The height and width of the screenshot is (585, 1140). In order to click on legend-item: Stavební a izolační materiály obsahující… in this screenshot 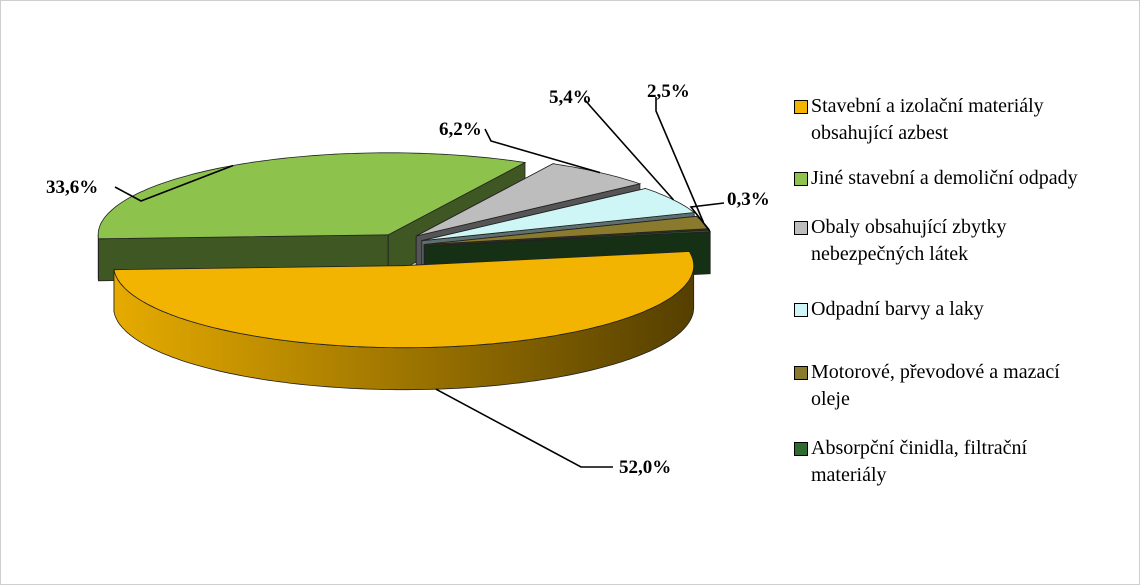, I will do `click(944, 120)`.